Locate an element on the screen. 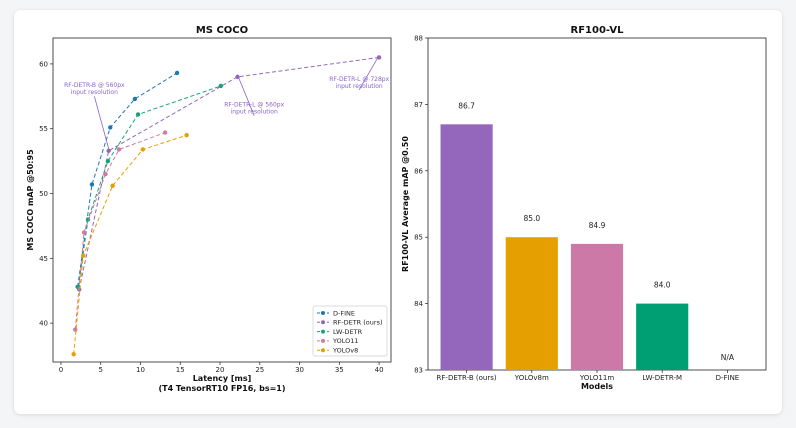 The image size is (796, 428). rf100-bar-value-label: 85.0 is located at coordinates (531, 218).